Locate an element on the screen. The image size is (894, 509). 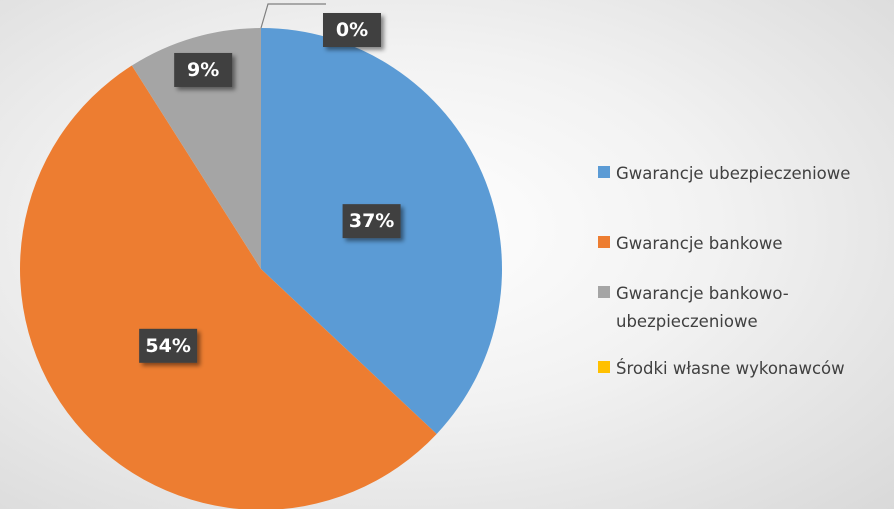
pie-slice is located at coordinates (196, 148).